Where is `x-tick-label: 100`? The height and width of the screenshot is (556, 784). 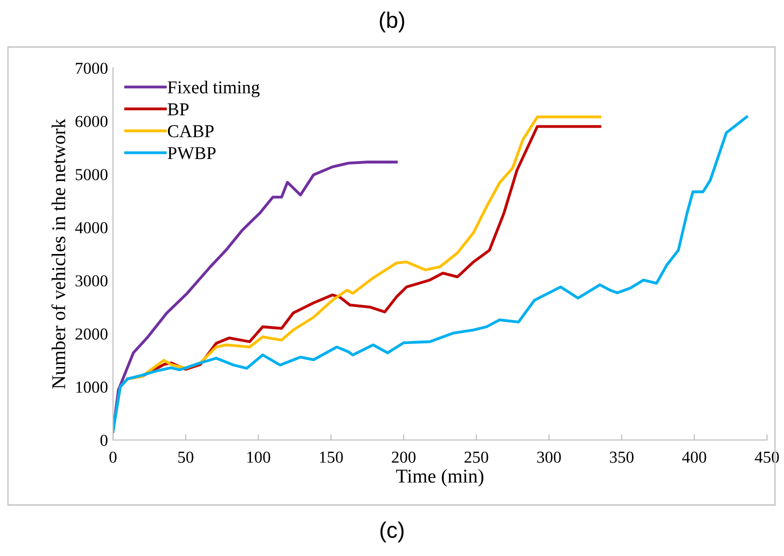
x-tick-label: 100 is located at coordinates (258, 457).